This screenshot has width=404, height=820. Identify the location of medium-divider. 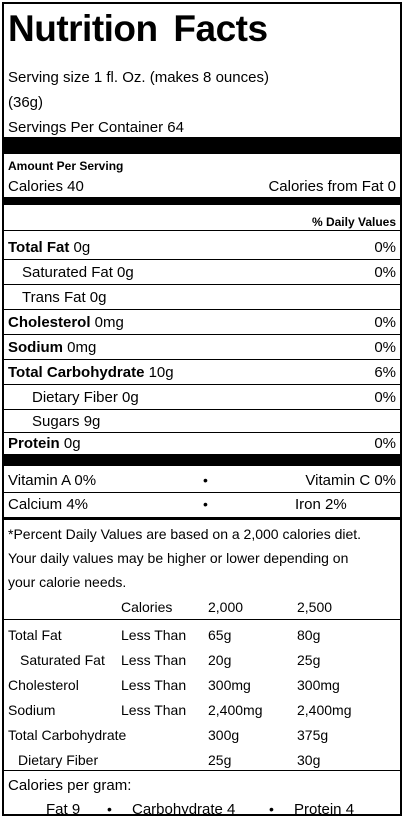
(202, 201).